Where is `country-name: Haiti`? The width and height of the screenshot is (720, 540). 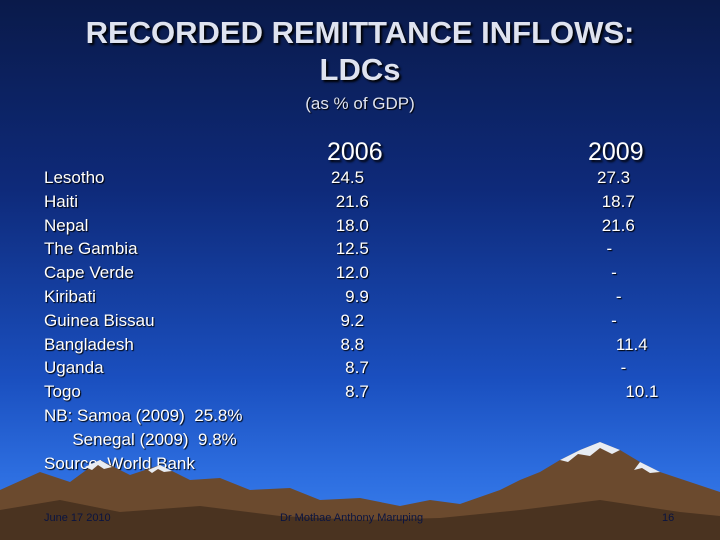 country-name: Haiti is located at coordinates (61, 201).